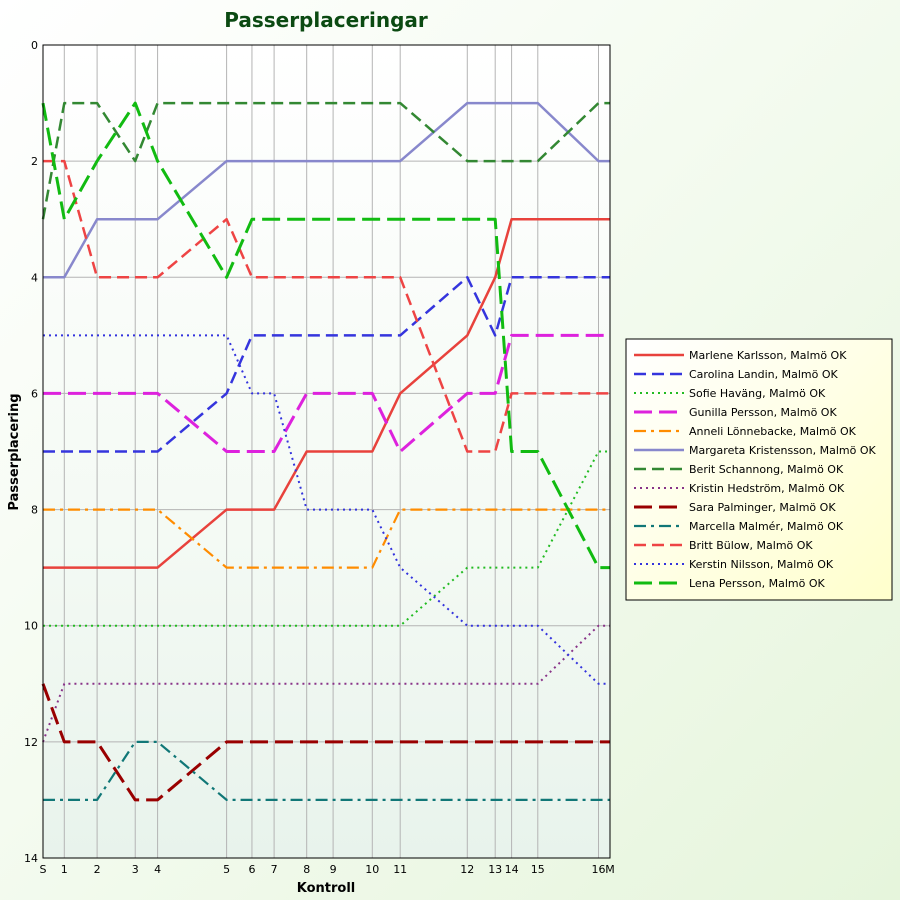  I want to click on y-axis-label: Passerplacering, so click(14, 451).